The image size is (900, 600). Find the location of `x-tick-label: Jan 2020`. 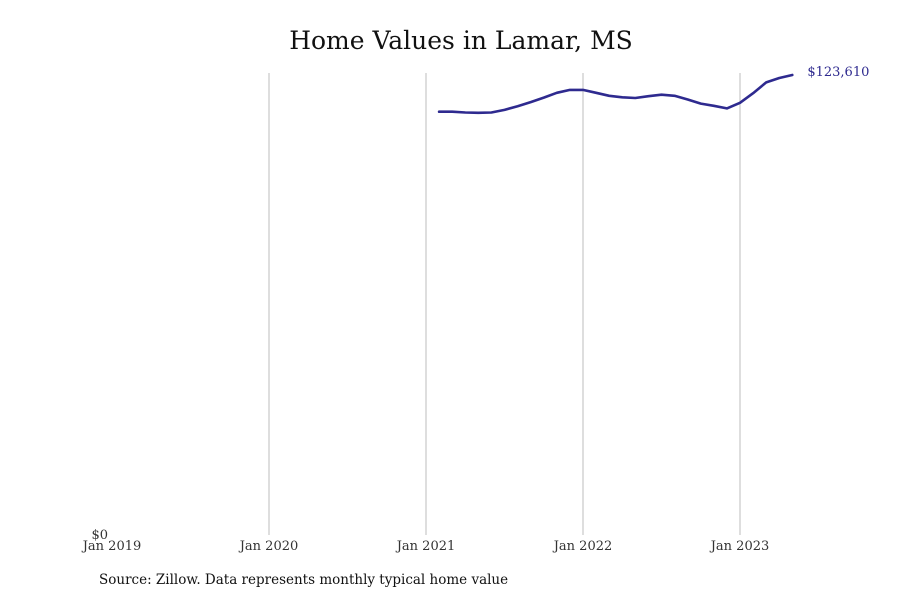

x-tick-label: Jan 2020 is located at coordinates (268, 546).